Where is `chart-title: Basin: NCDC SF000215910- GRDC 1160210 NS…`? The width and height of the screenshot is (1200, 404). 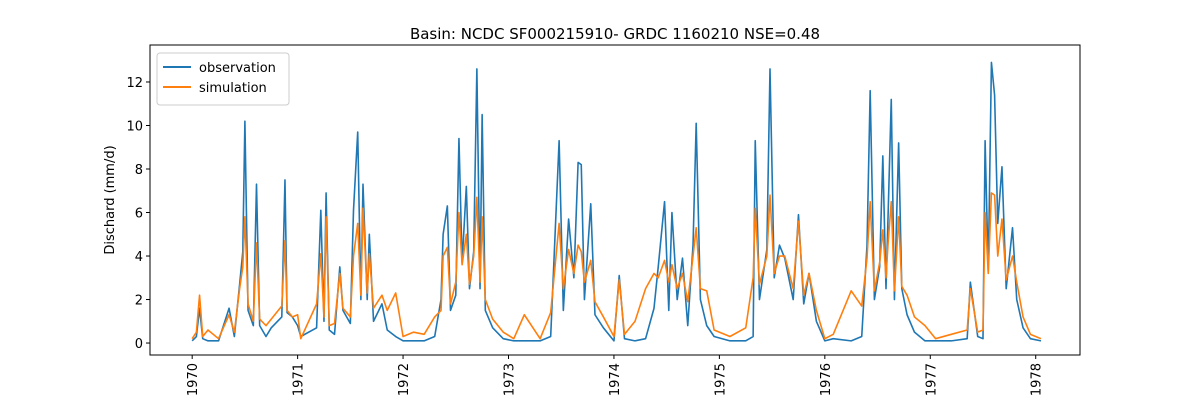
chart-title: Basin: NCDC SF000215910- GRDC 1160210 NS… is located at coordinates (615, 34).